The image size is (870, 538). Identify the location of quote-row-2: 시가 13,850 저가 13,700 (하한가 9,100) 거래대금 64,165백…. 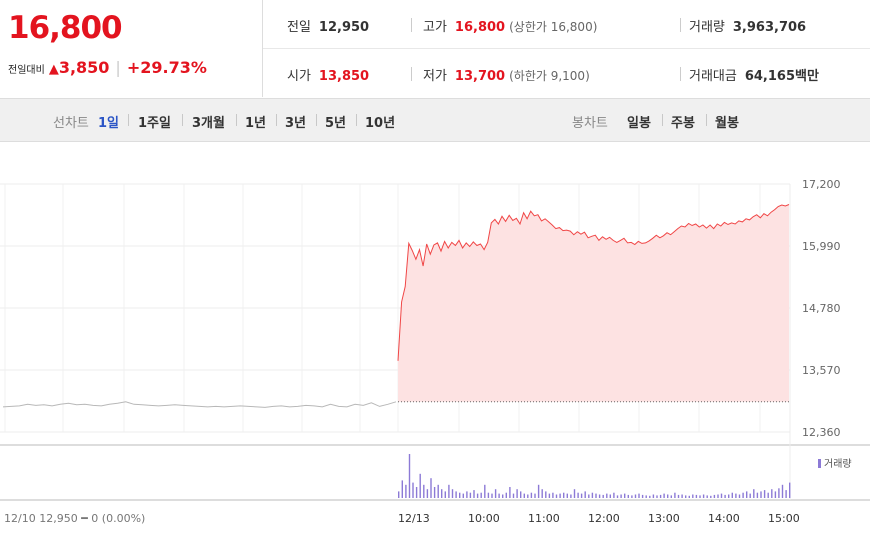
(566, 73).